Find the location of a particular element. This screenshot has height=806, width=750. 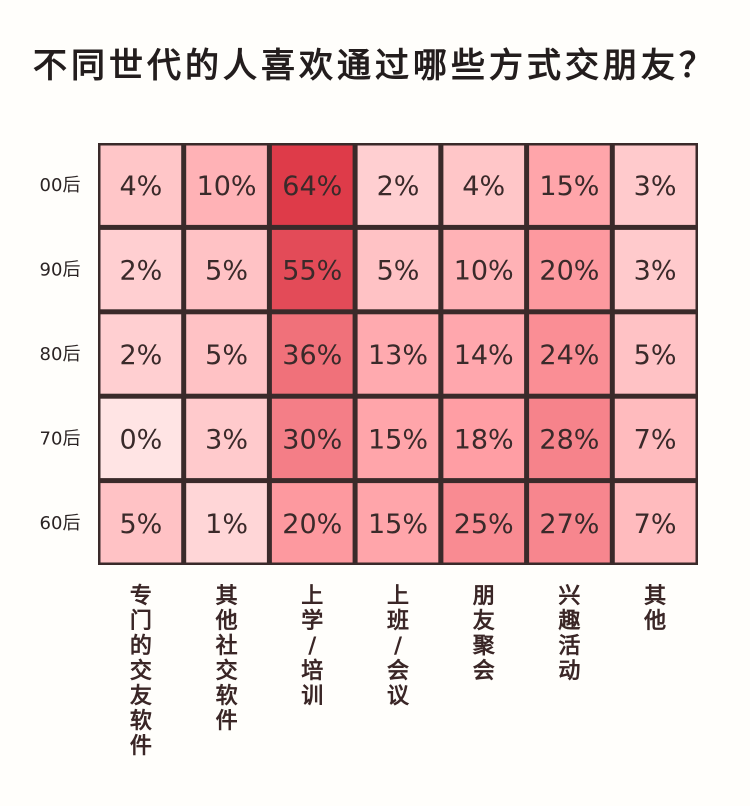

row-label: 00后 is located at coordinates (60, 185).